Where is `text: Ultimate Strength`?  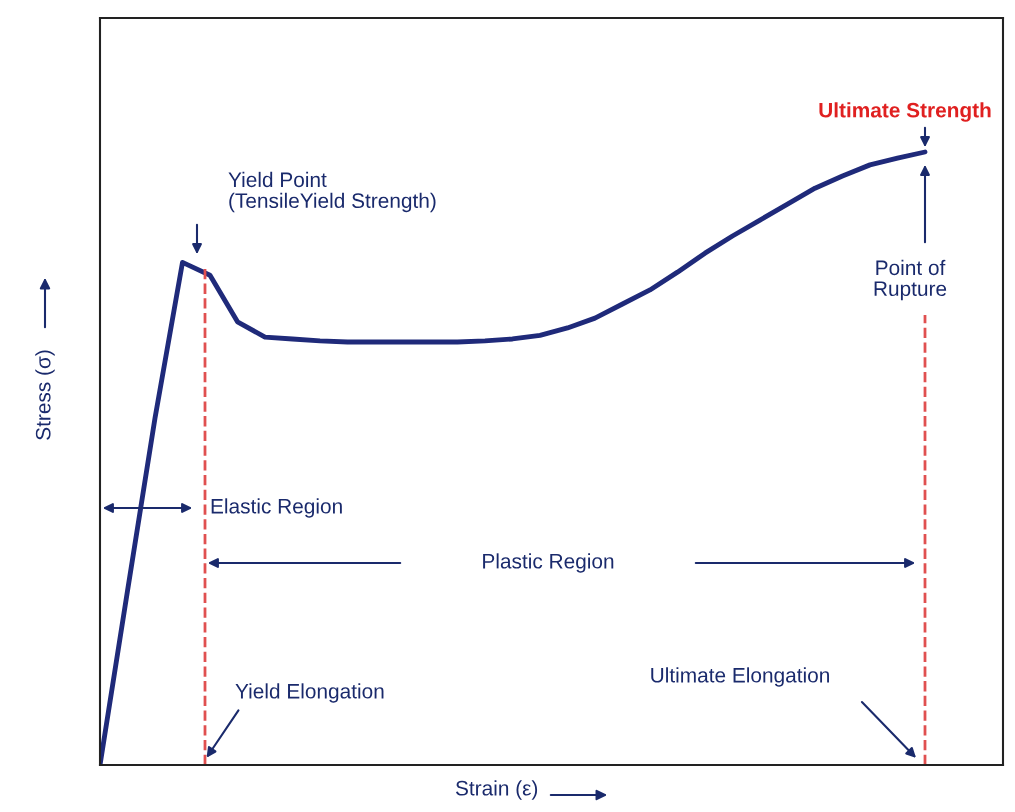 text: Ultimate Strength is located at coordinates (905, 112).